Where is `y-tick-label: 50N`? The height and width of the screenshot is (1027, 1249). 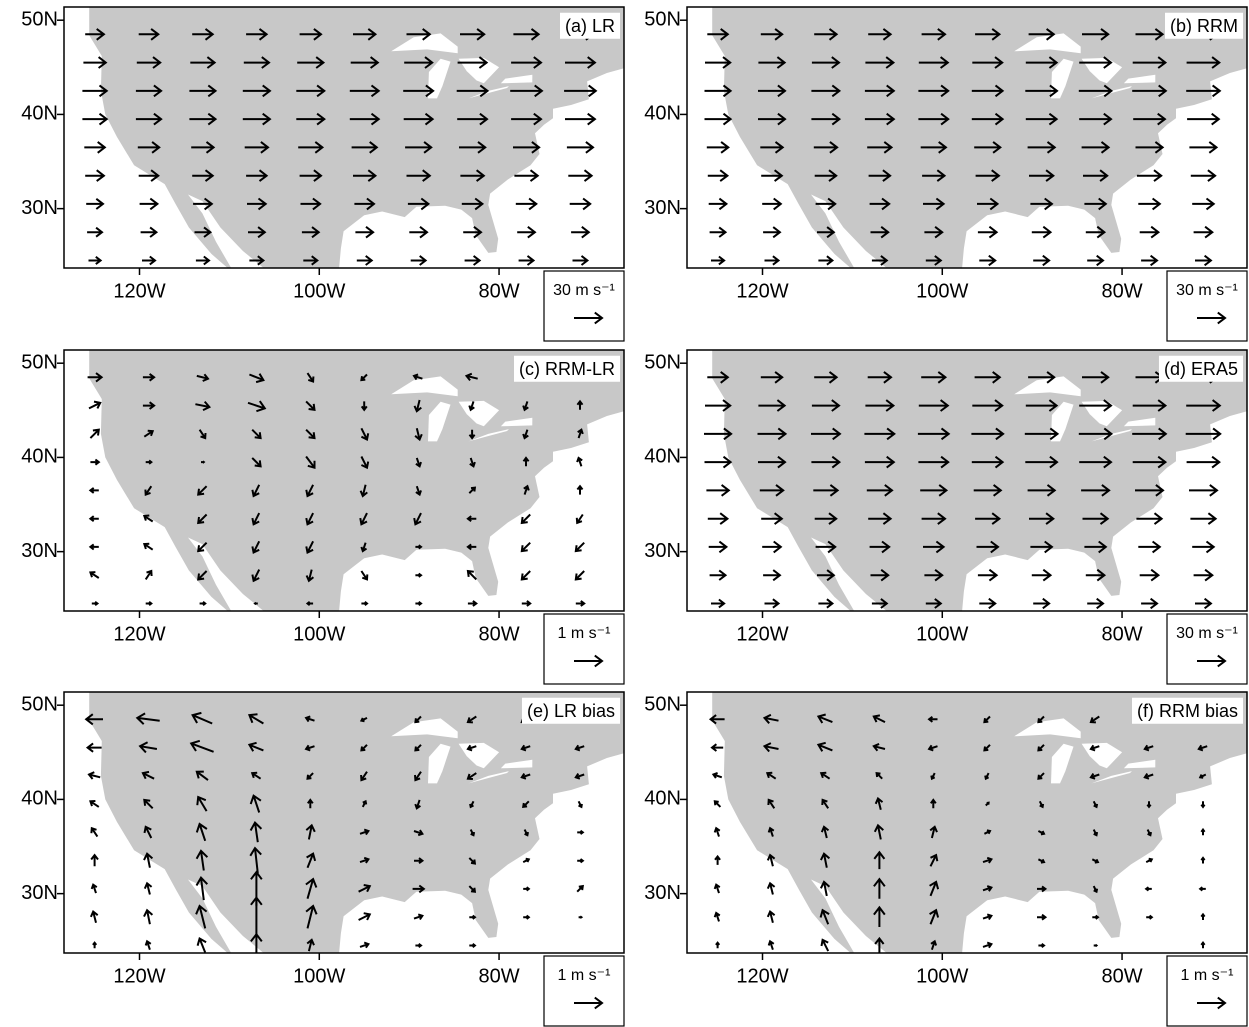
y-tick-label: 50N is located at coordinates (39, 362).